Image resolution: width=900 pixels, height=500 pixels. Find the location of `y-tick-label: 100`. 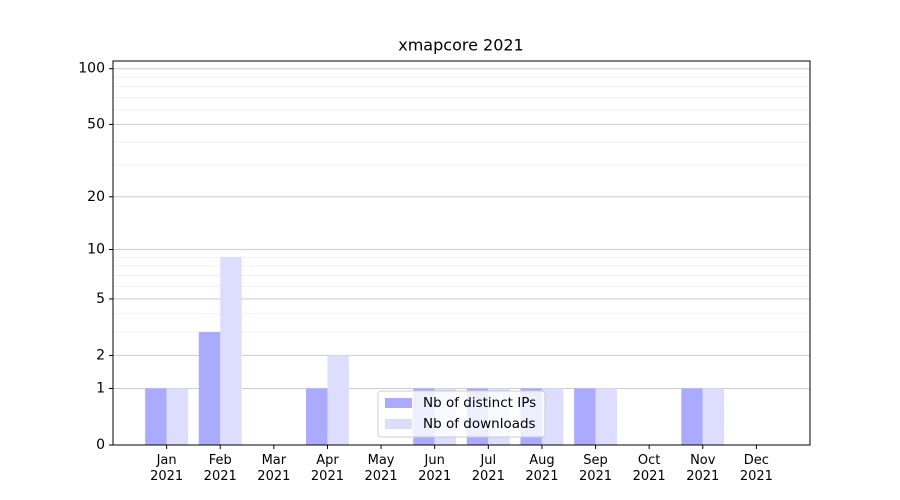

y-tick-label: 100 is located at coordinates (91, 69).